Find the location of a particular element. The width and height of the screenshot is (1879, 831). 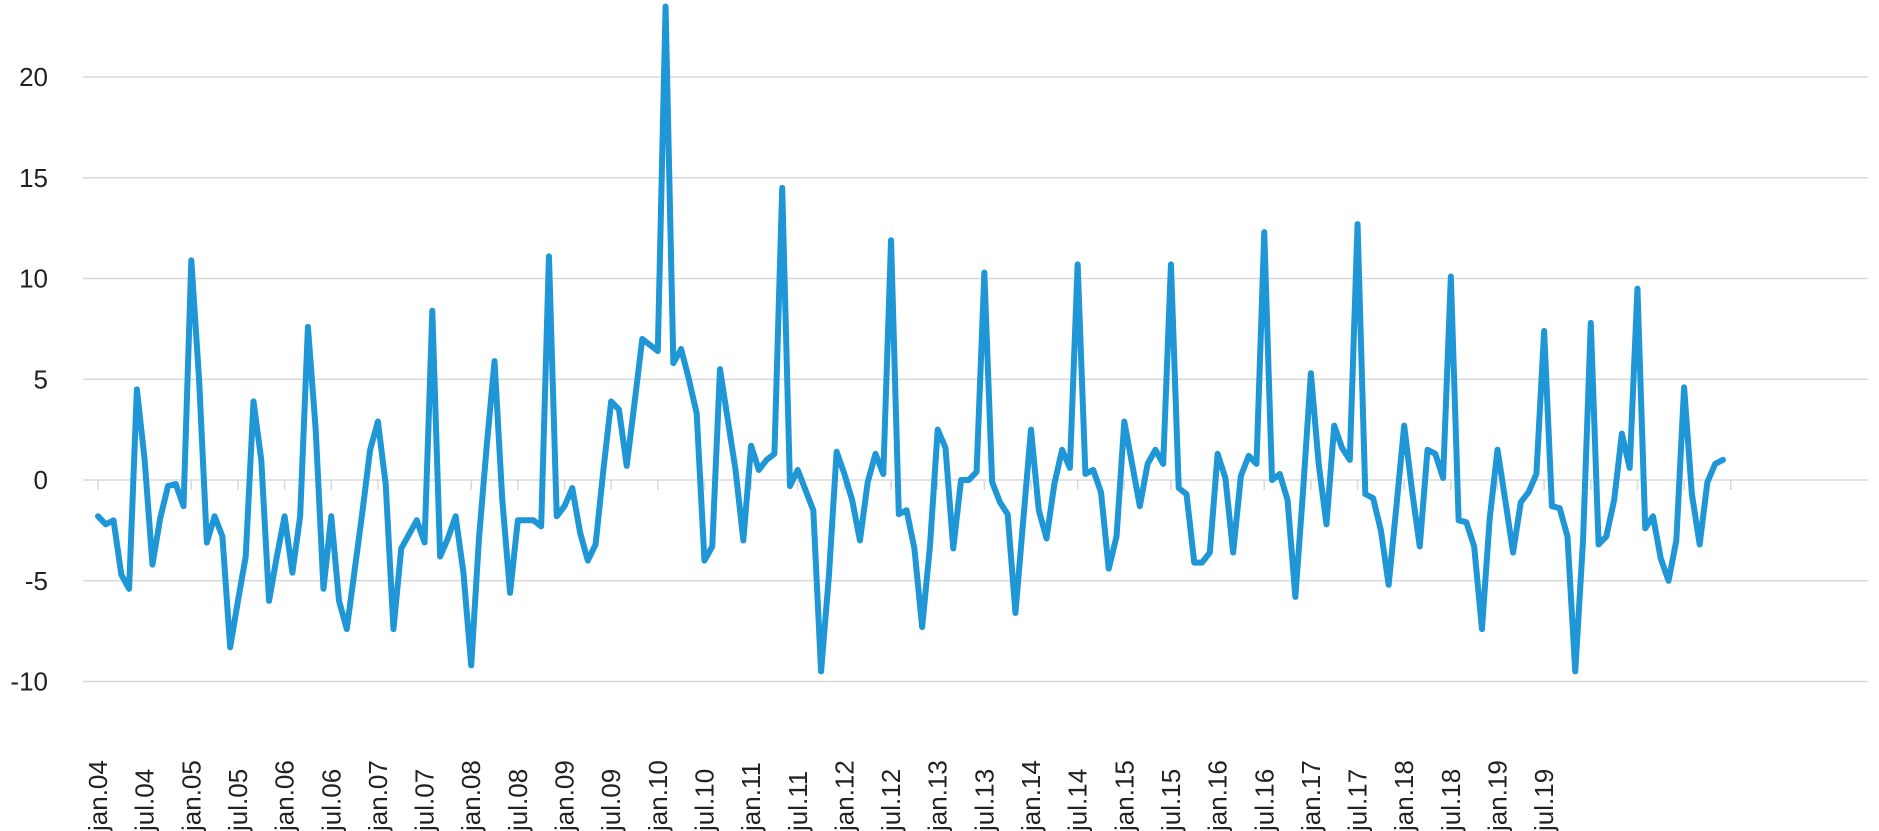

x-tick-label: jul.18 is located at coordinates (1451, 800).